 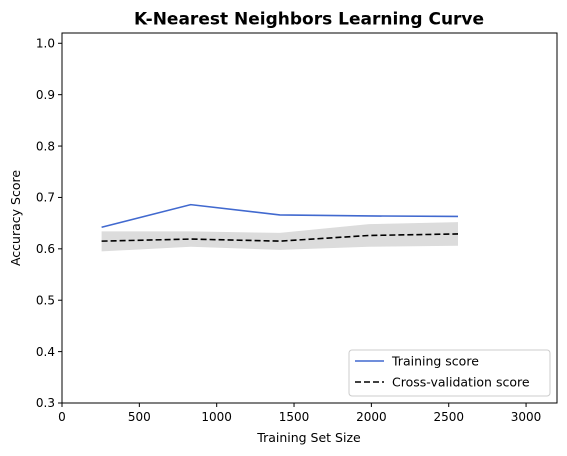 I want to click on y-tick-label: 1.0, so click(x=45, y=43).